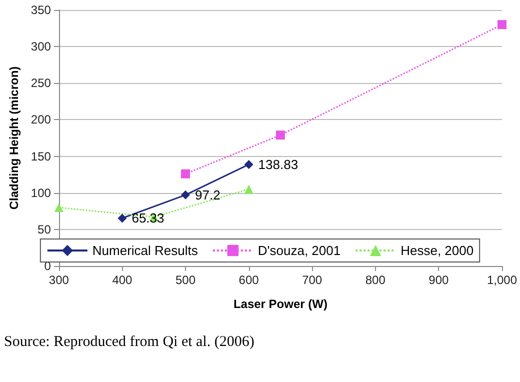 The image size is (520, 382). Describe the element at coordinates (41, 156) in the screenshot. I see `y-tick-label: 150` at that location.